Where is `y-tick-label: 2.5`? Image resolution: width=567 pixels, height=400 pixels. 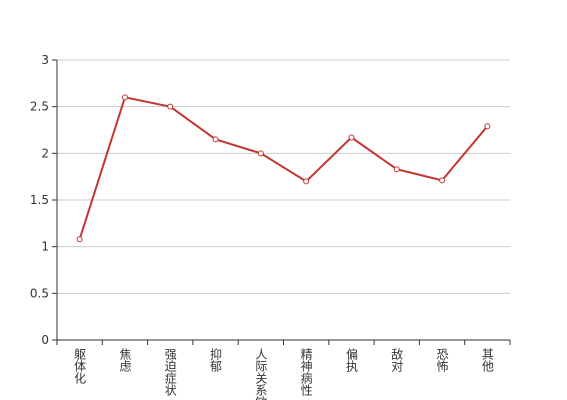
y-tick-label: 2.5 is located at coordinates (39, 107).